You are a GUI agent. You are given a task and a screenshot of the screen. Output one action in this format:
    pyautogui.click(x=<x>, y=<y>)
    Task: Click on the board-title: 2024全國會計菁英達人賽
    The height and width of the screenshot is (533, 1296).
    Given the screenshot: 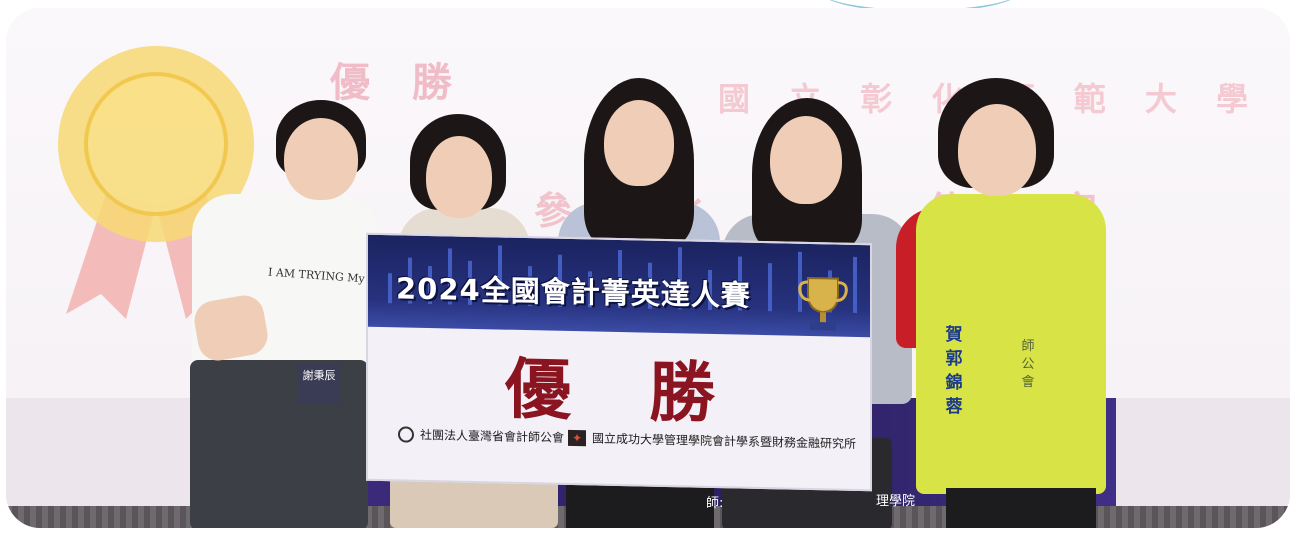 What is the action you would take?
    pyautogui.click(x=573, y=292)
    